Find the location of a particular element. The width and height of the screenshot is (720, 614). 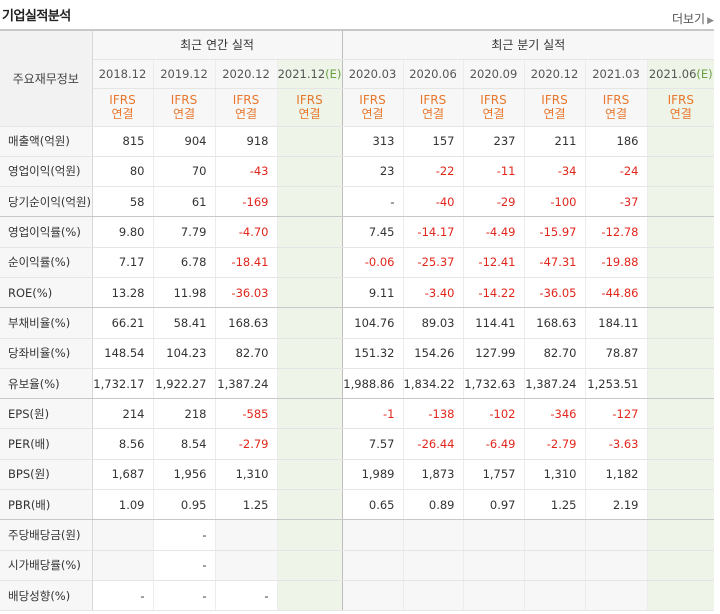

period-header: 2020.12 is located at coordinates (554, 74).